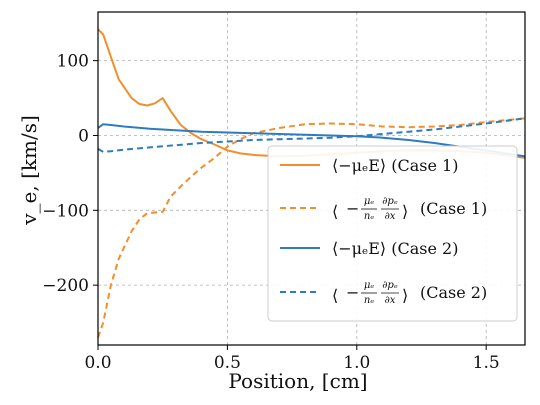 The width and height of the screenshot is (540, 405). Describe the element at coordinates (73, 62) in the screenshot. I see `y-tick-label: 100` at that location.